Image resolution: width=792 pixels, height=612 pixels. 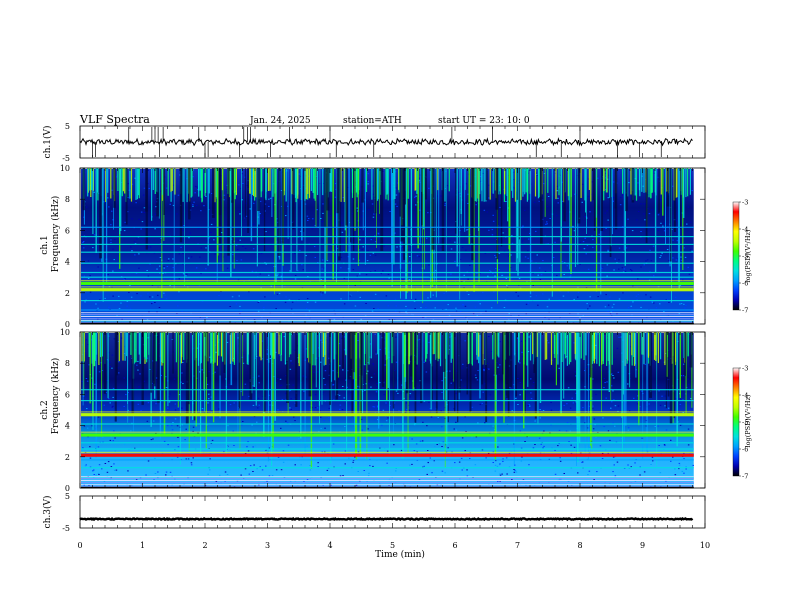 What do you see at coordinates (66, 158) in the screenshot?
I see `ch1-voltage-ytick-label: -5` at bounding box center [66, 158].